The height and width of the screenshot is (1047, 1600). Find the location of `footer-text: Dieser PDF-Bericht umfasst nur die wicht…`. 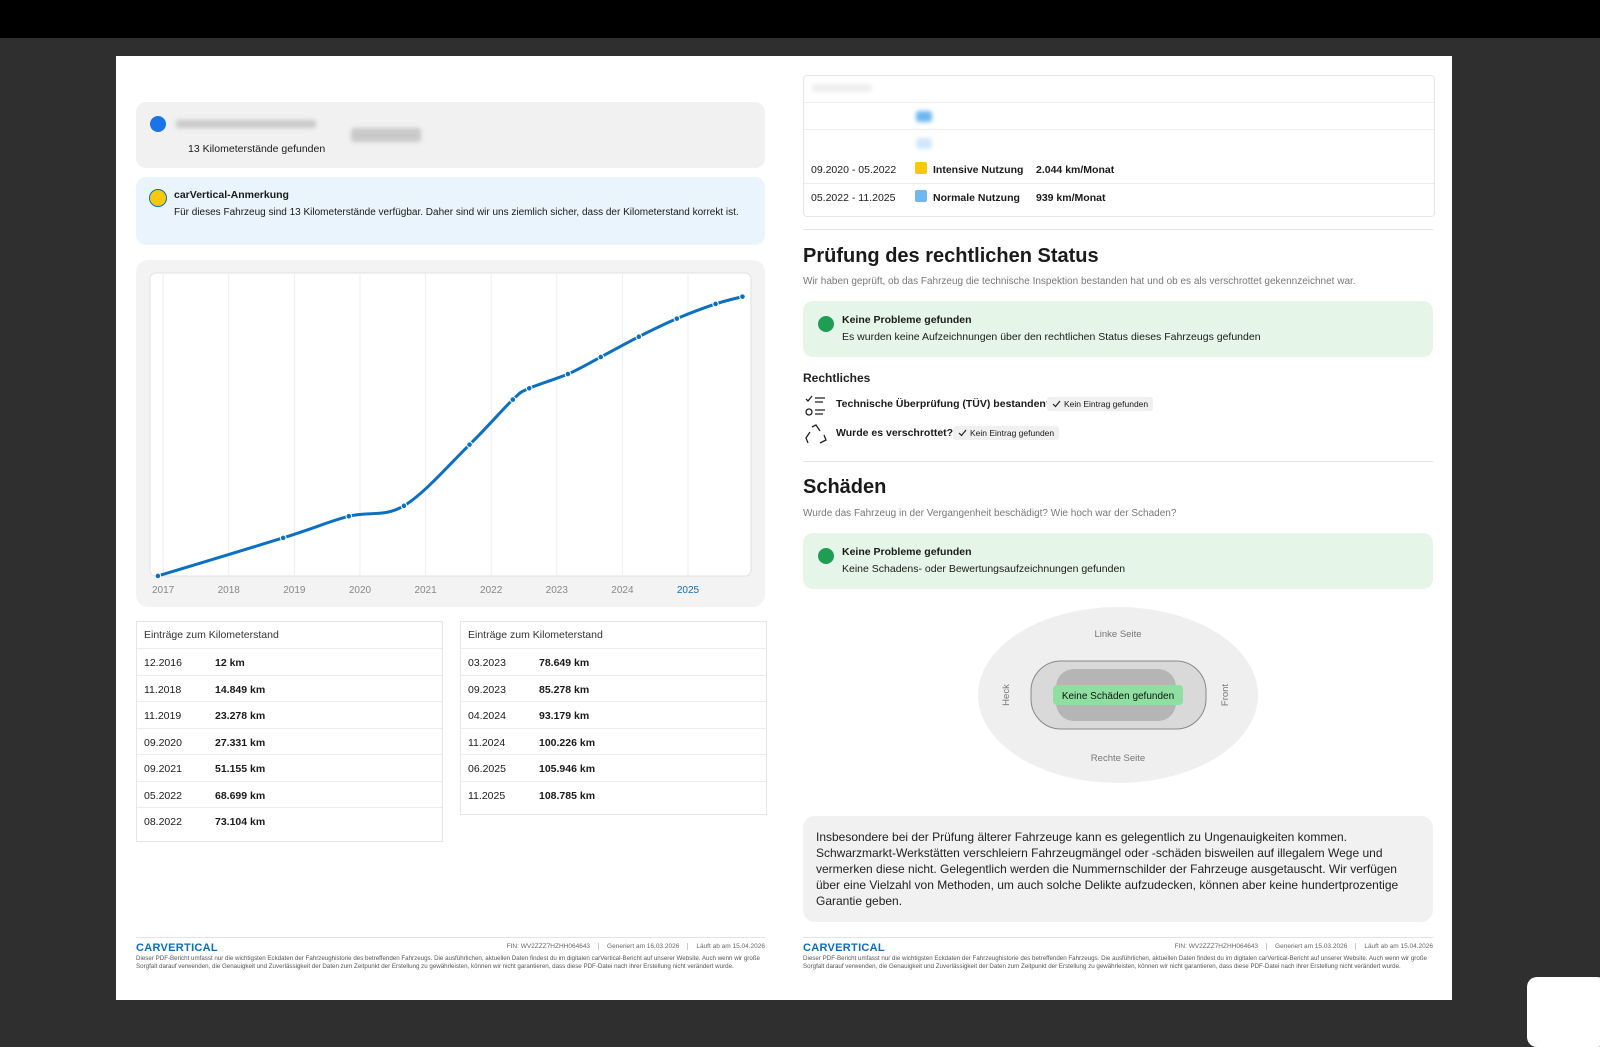

footer-text: Dieser PDF-Bericht umfasst nur die wicht… is located at coordinates (448, 962).